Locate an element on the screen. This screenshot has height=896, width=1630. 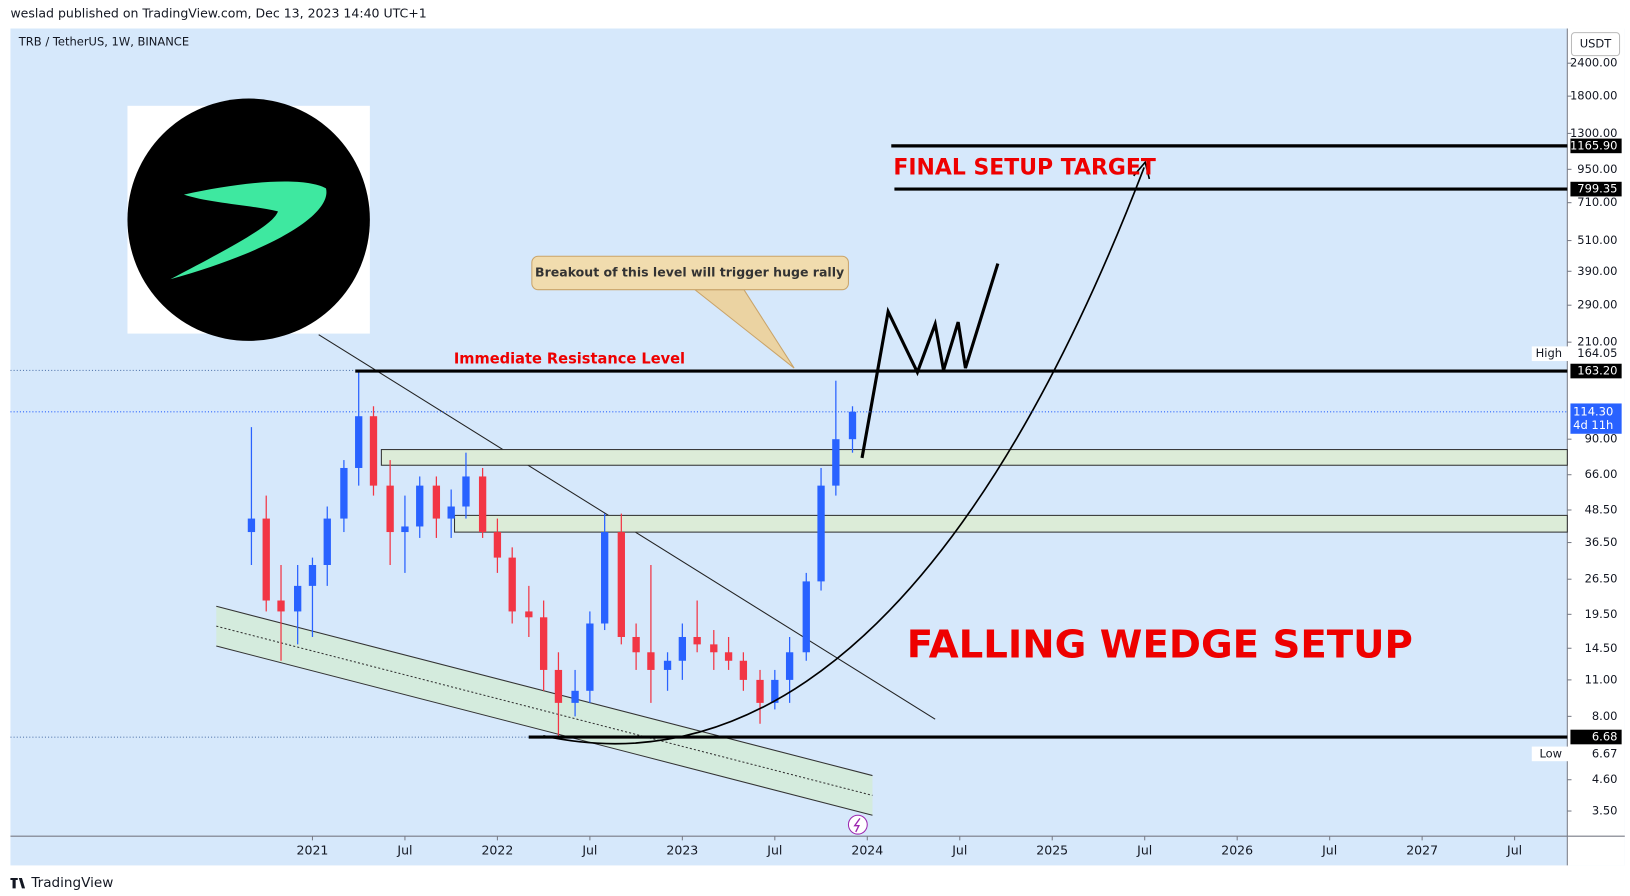
y-tick-label: 710.00 is located at coordinates (1597, 202).